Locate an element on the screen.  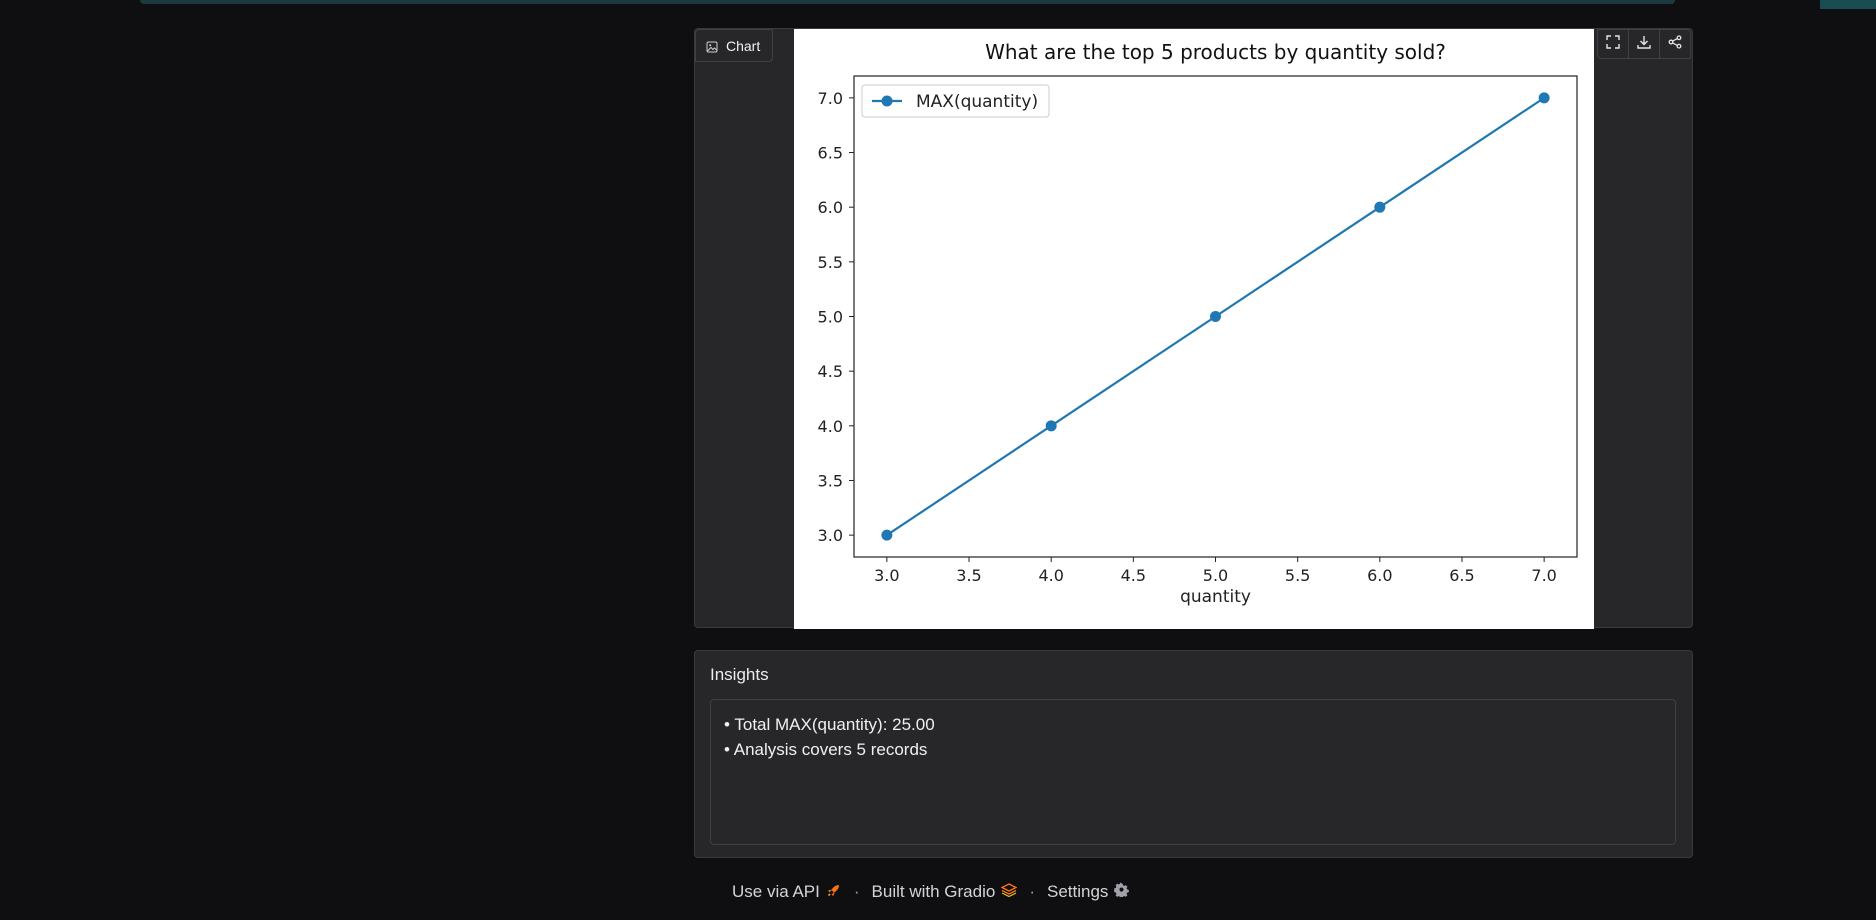
y-tick-label: 3.5 is located at coordinates (830, 480).